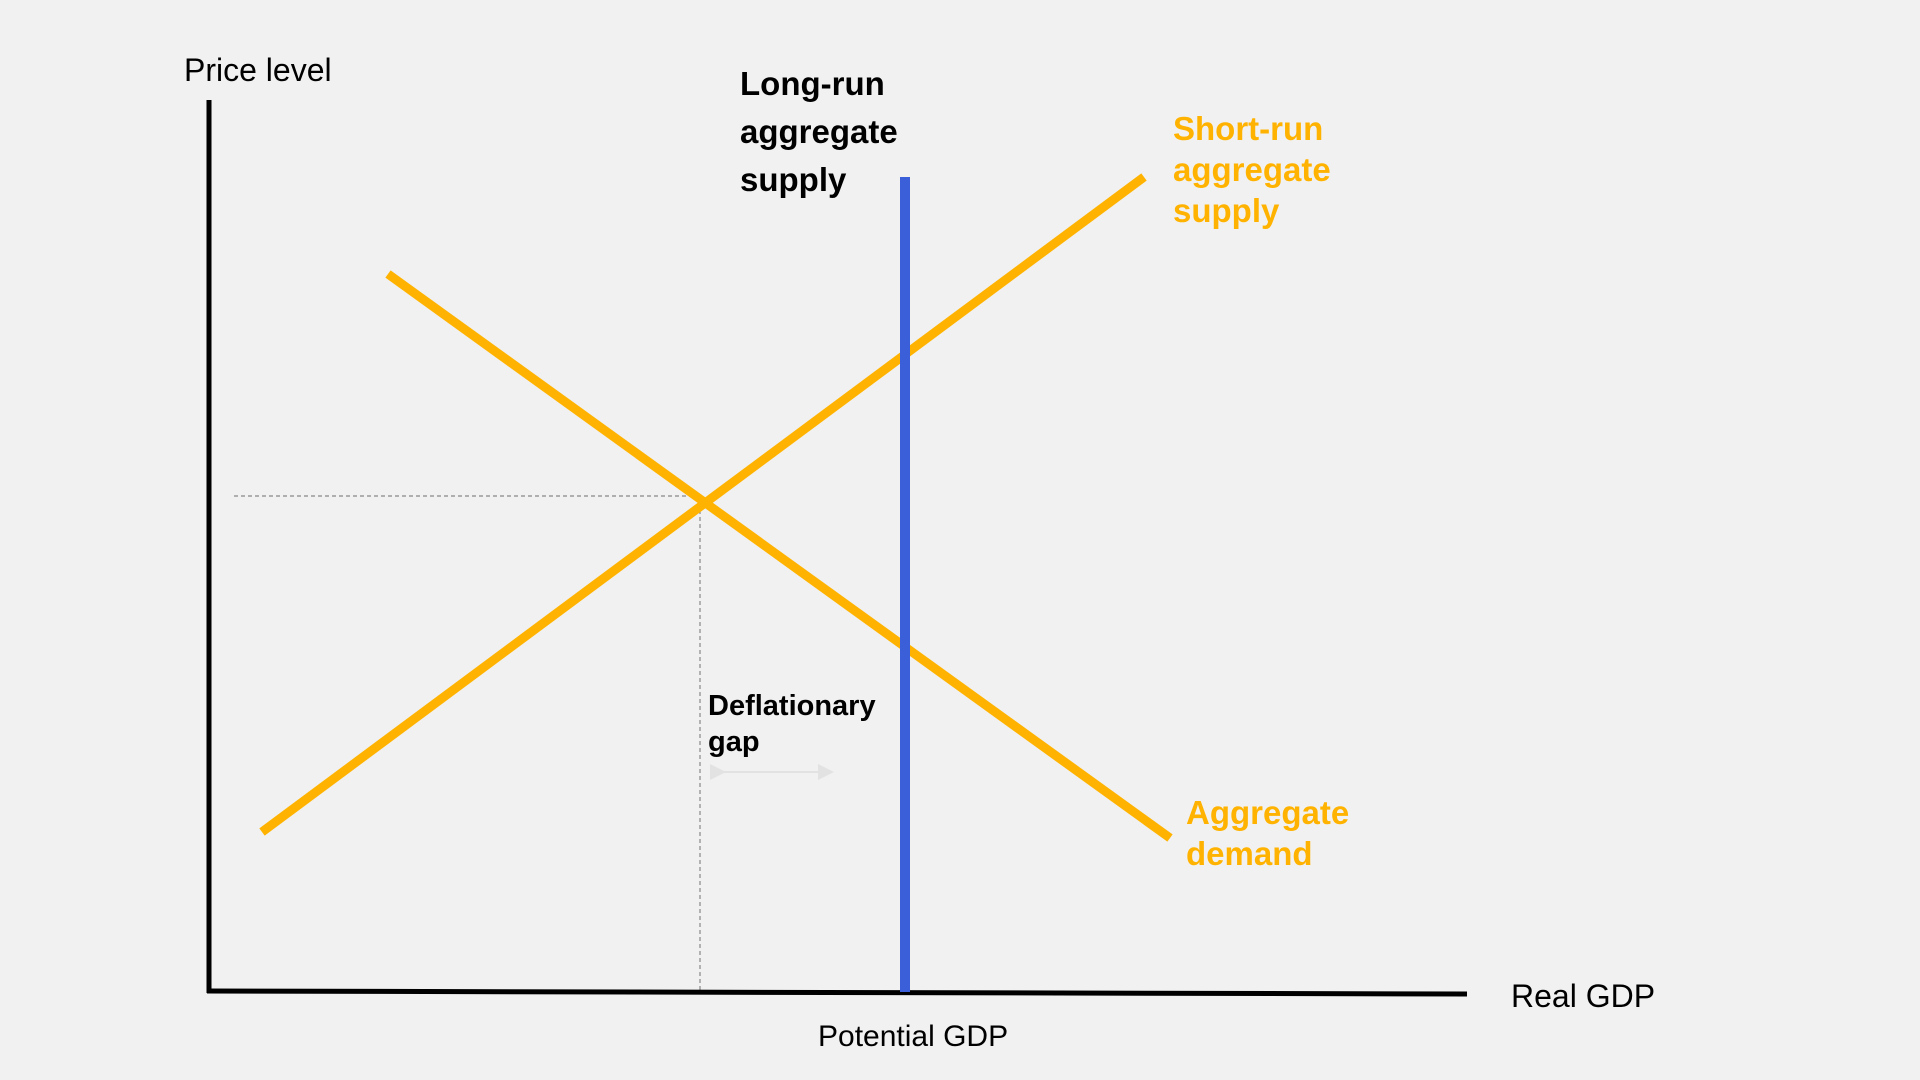  Describe the element at coordinates (819, 131) in the screenshot. I see `lras-label: Long-run aggregate supply` at that location.